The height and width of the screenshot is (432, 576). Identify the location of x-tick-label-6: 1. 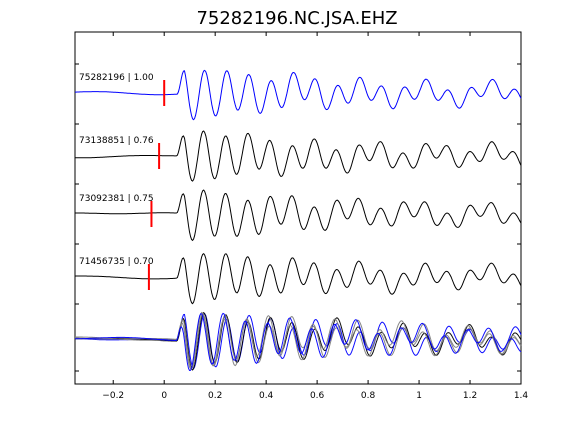
(419, 396).